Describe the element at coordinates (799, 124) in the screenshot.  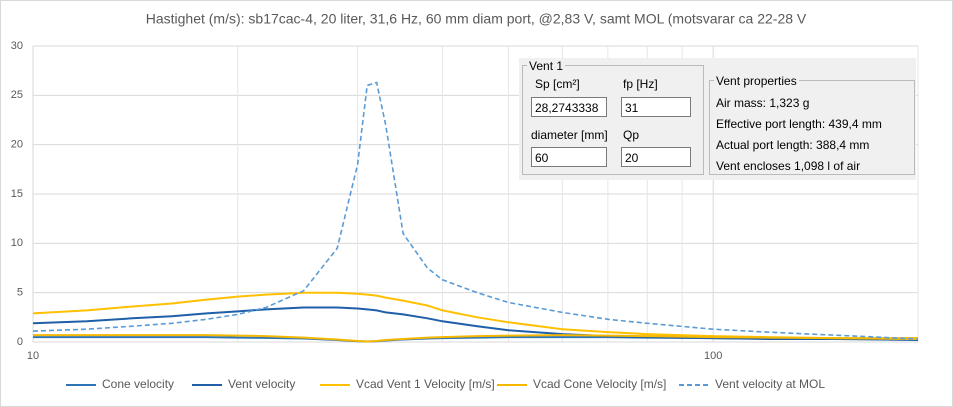
I see `vent-prop: Effective port length: 439,4 mm` at that location.